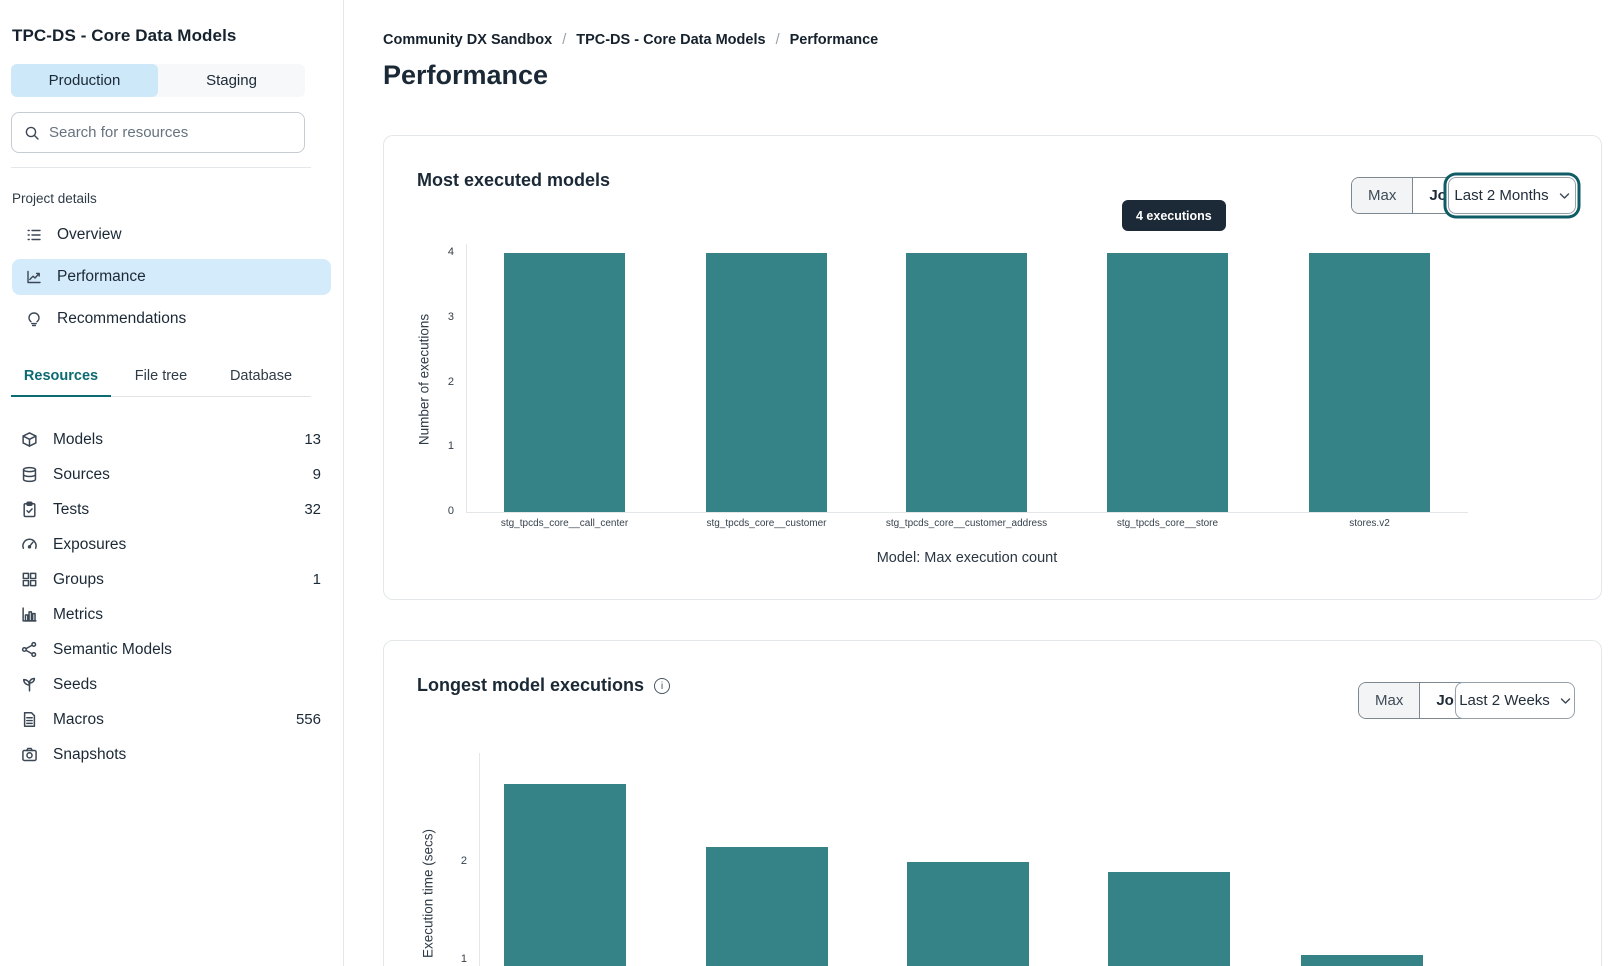 This screenshot has width=1621, height=966. I want to click on y-axis-title: Execution time (secs), so click(428, 893).